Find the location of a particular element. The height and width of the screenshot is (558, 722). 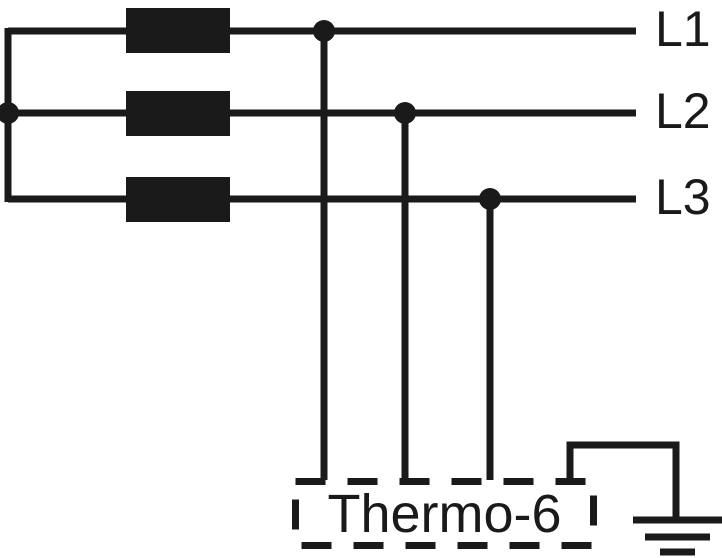

junction-l3-tap is located at coordinates (490, 199).